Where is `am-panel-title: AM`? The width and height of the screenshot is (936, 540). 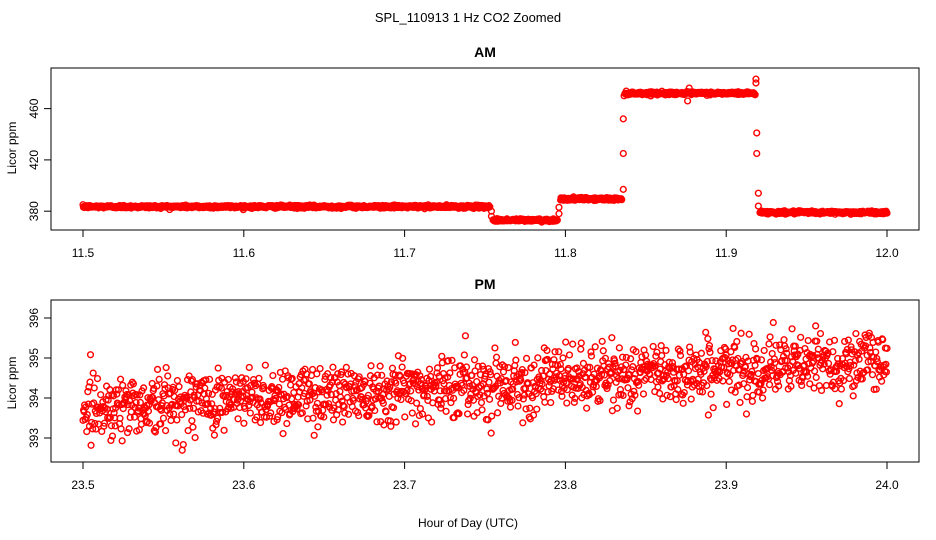 am-panel-title: AM is located at coordinates (485, 52).